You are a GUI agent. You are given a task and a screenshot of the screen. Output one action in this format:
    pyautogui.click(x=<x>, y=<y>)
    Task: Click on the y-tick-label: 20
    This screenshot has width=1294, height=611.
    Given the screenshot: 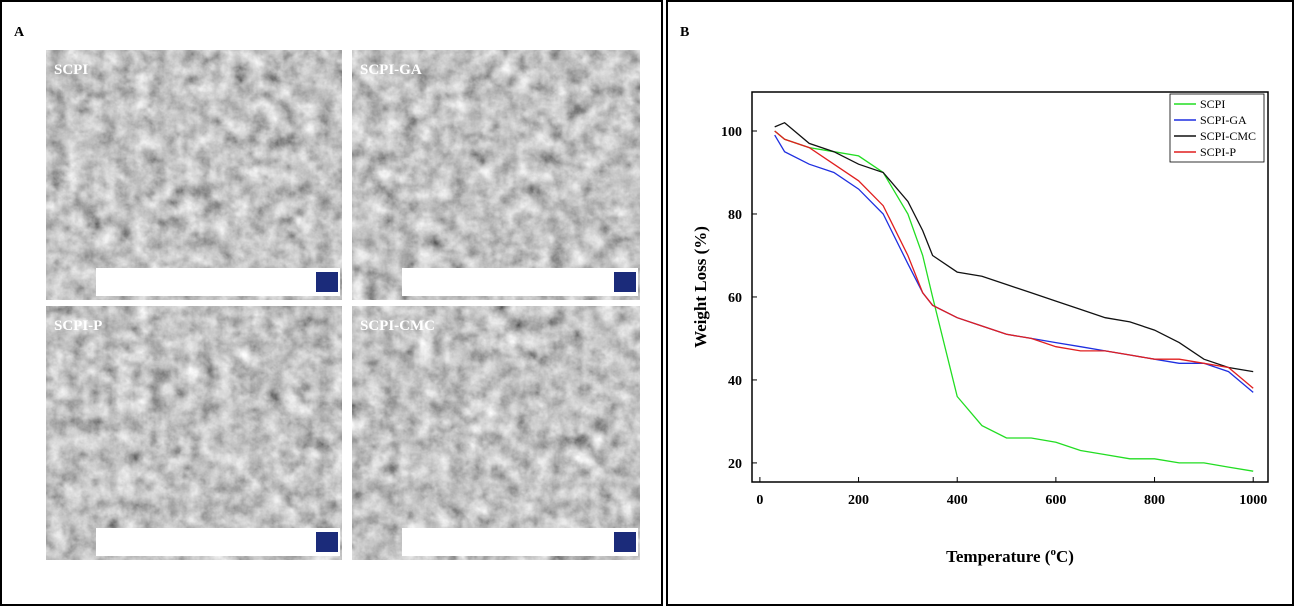 What is the action you would take?
    pyautogui.click(x=735, y=464)
    